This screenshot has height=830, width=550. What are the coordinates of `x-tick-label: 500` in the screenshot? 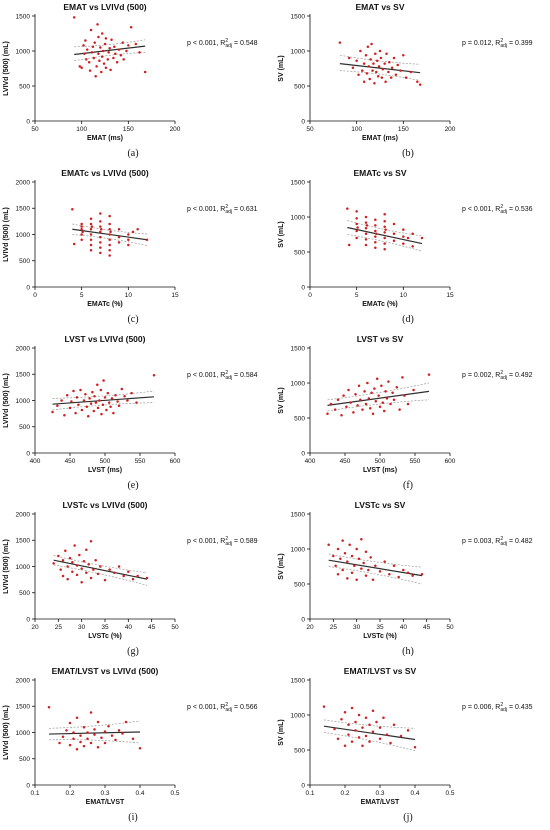 It's located at (380, 461).